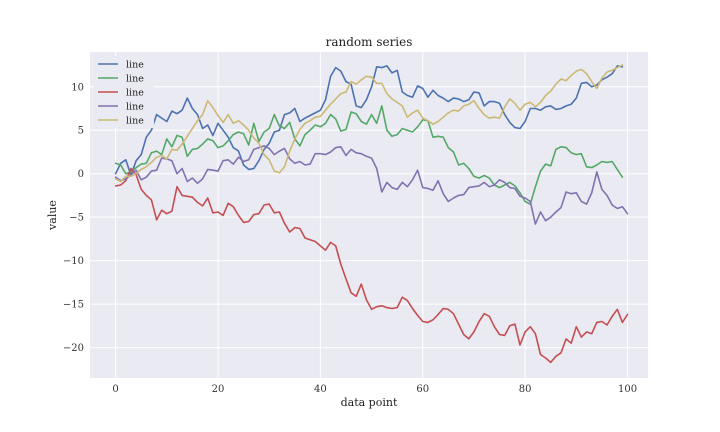 Image resolution: width=720 pixels, height=432 pixels. Describe the element at coordinates (124, 92) in the screenshot. I see `legend: line line line line line` at that location.